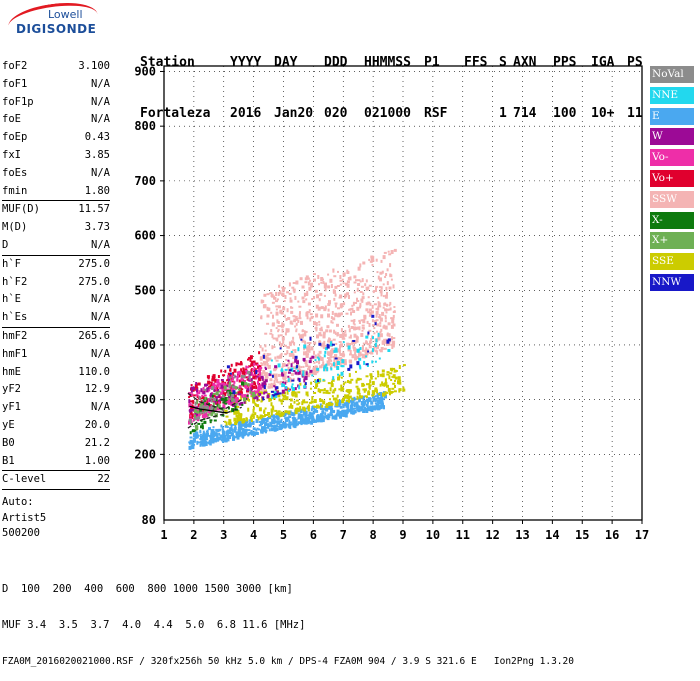 The width and height of the screenshot is (700, 681). I want to click on echo-point-nne, so click(360, 348).